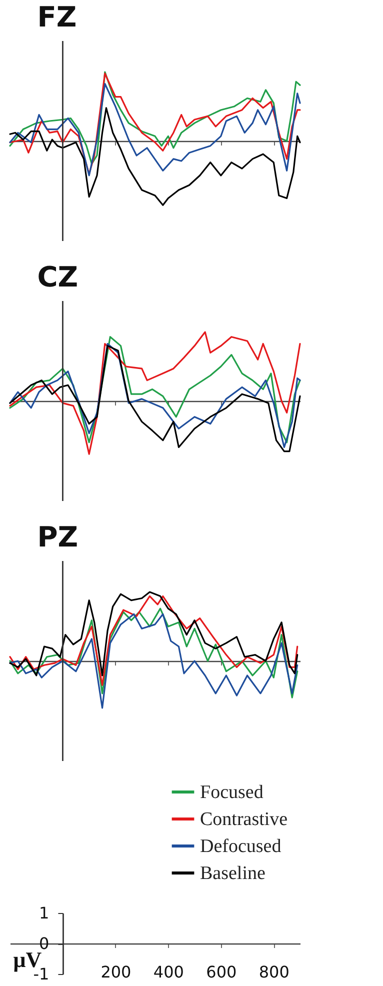 The width and height of the screenshot is (383, 986). Describe the element at coordinates (57, 277) in the screenshot. I see `chart-title: CZ` at that location.